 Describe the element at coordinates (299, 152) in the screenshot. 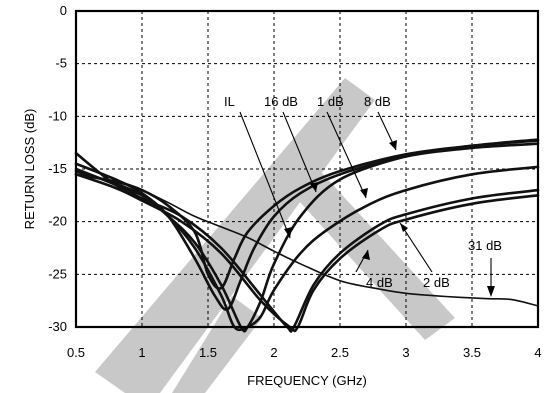

I see `arrow-16db` at that location.